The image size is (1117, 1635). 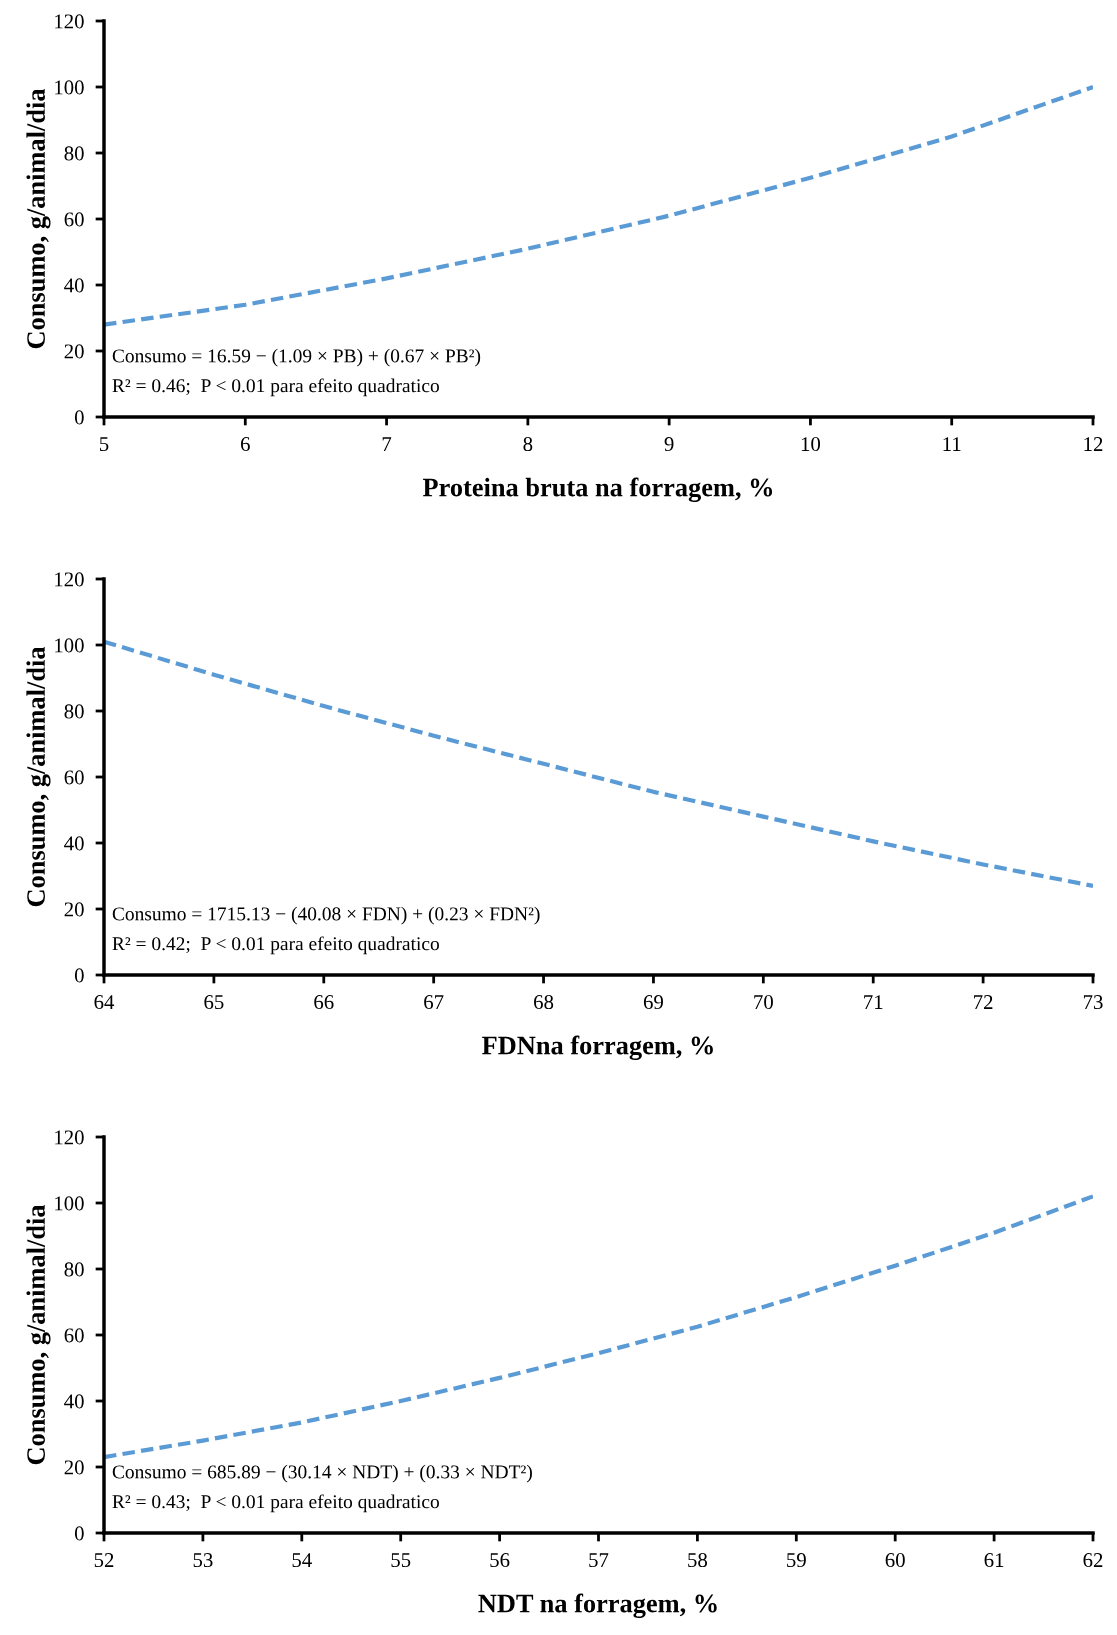 What do you see at coordinates (952, 444) in the screenshot?
I see `x-tick-label: 11` at bounding box center [952, 444].